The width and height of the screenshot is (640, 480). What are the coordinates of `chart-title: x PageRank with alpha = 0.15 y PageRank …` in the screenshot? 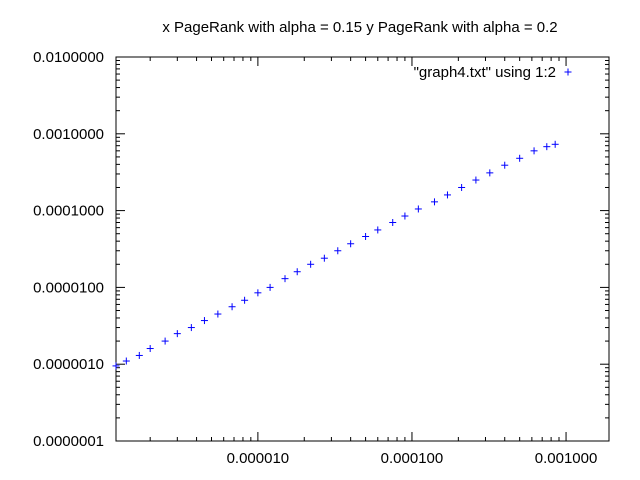 It's located at (359, 27).